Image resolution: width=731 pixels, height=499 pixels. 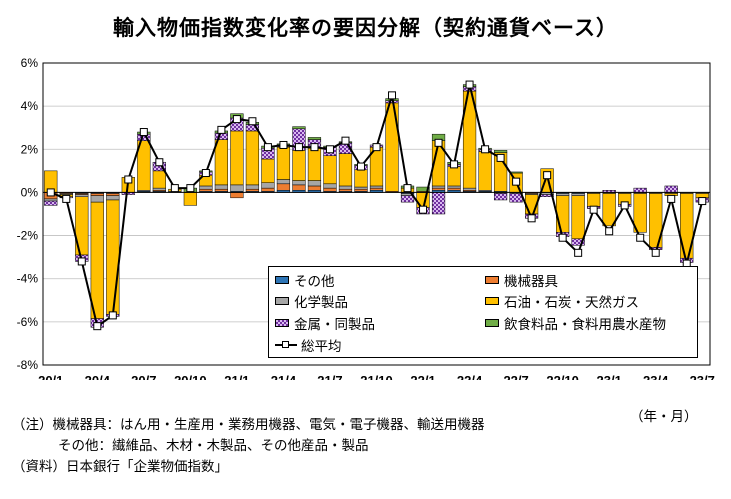 I want to click on y-tick-label: -6%, so click(x=28, y=322).